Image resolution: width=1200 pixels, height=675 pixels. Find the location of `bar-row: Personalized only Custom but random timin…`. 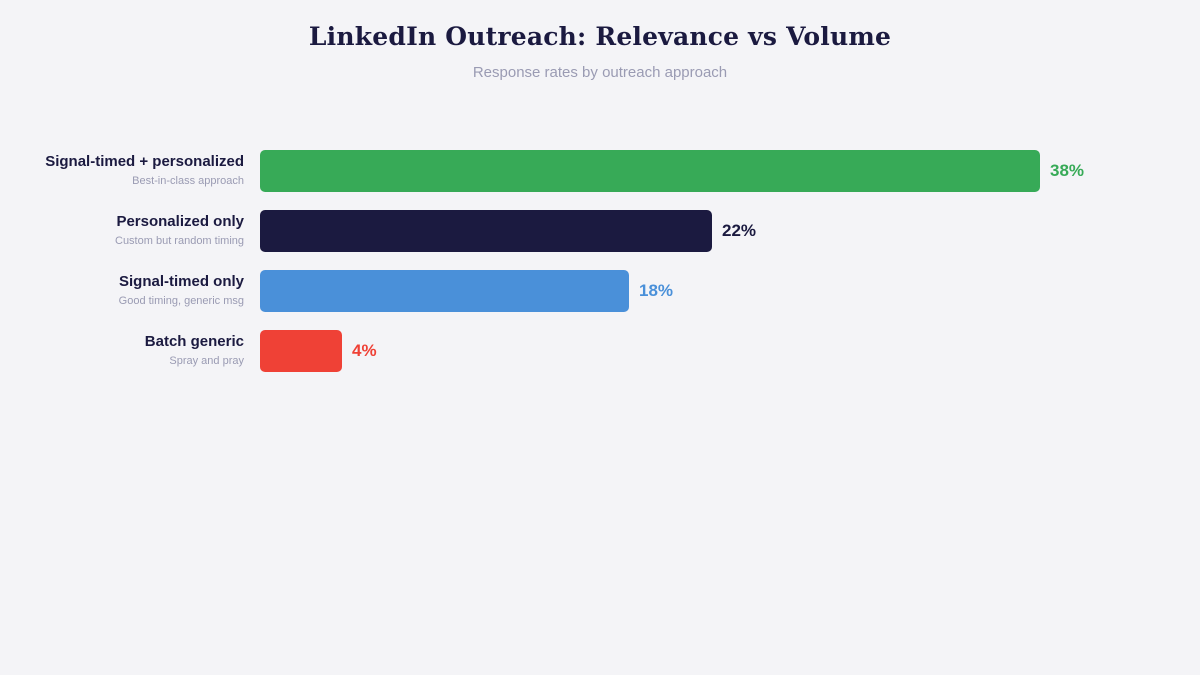

bar-row: Personalized only Custom but random timin… is located at coordinates (600, 231).